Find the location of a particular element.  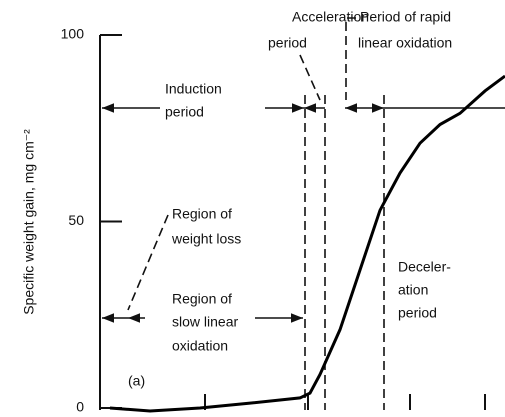

y-tick-label: 100 is located at coordinates (73, 34).